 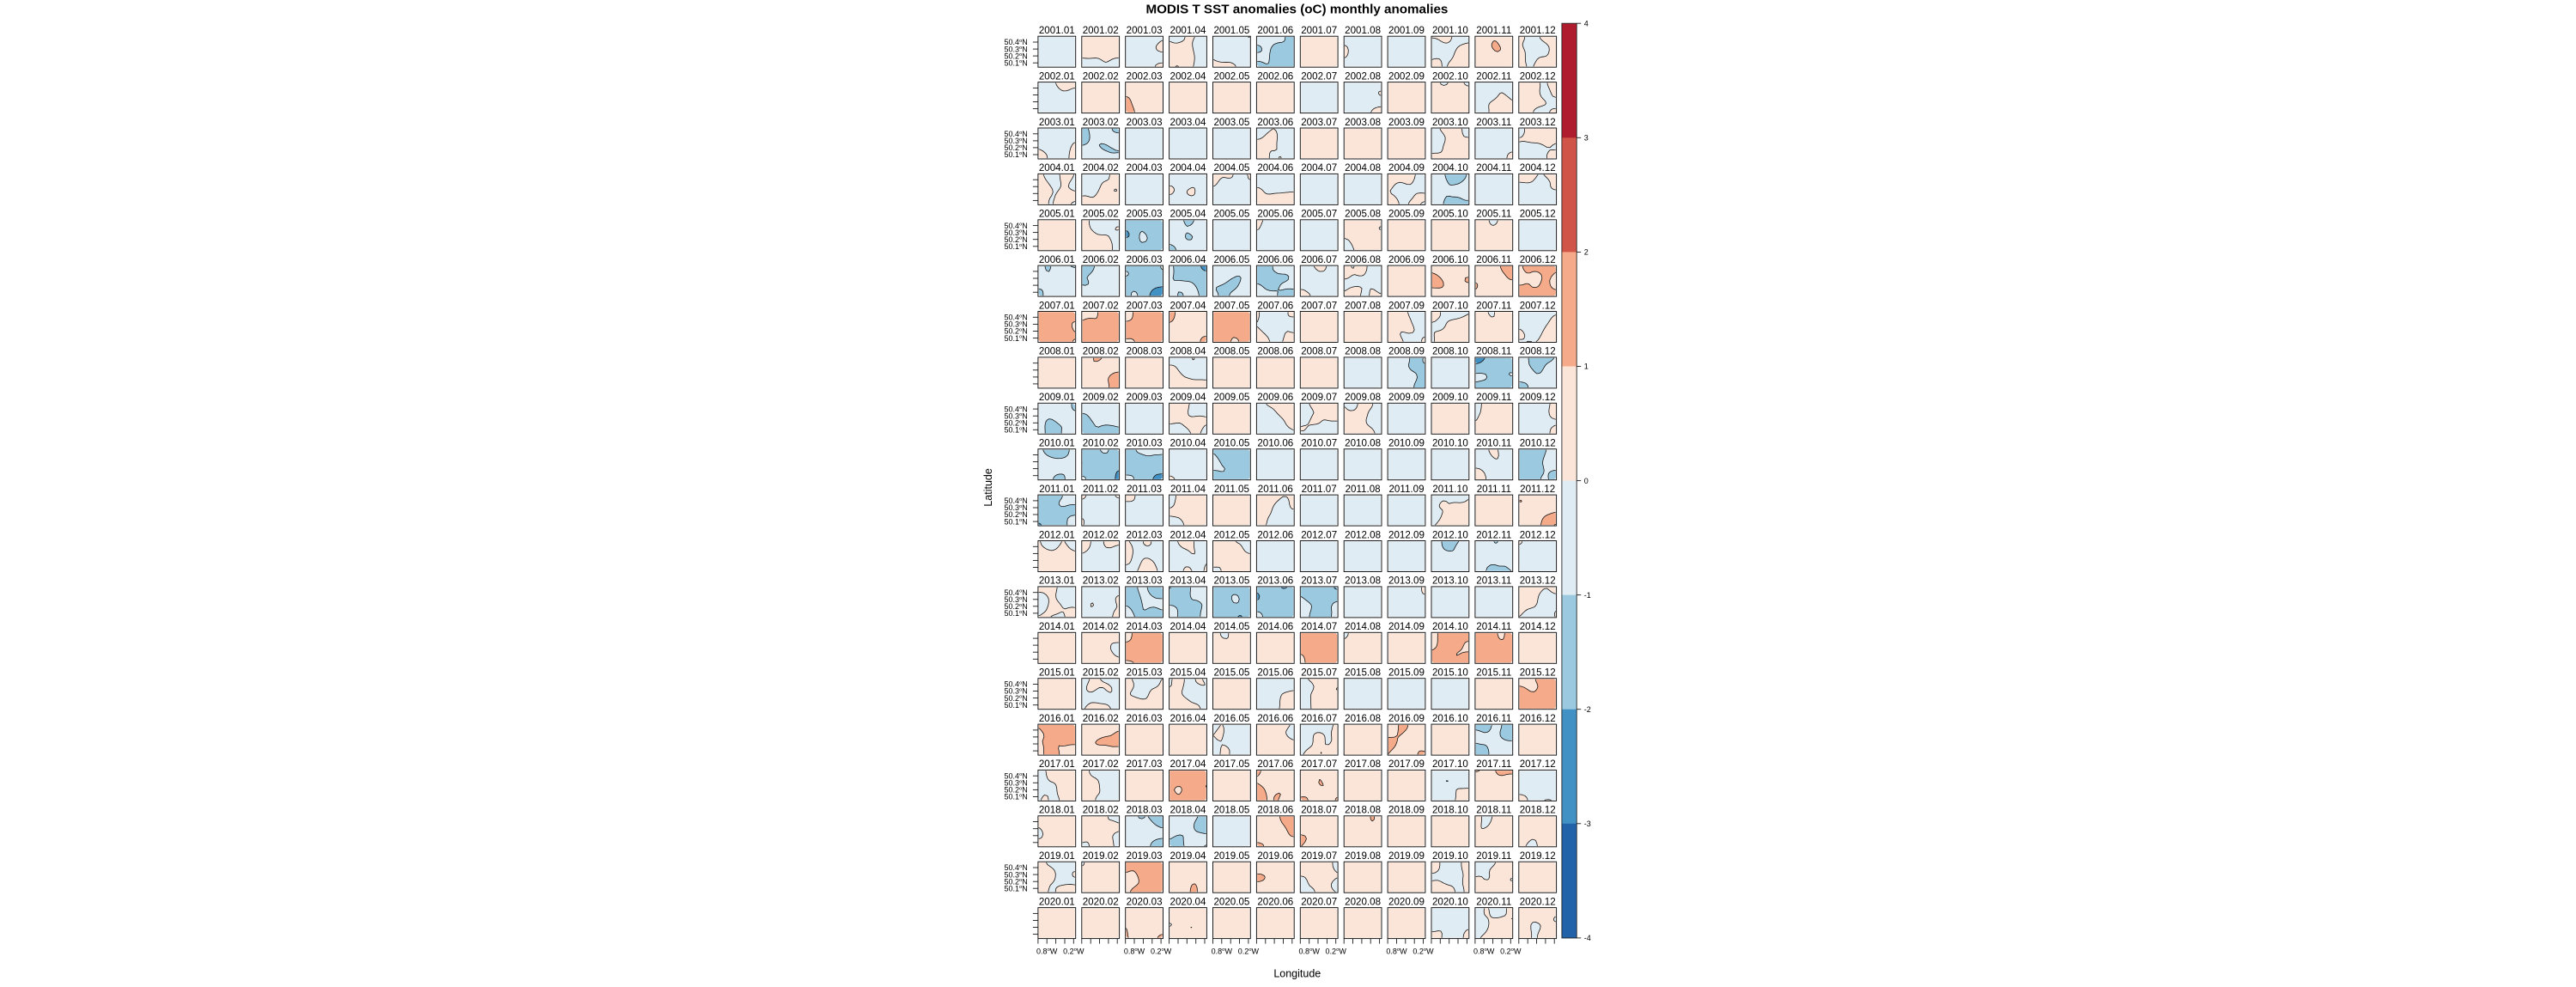 What do you see at coordinates (1145, 444) in the screenshot?
I see `svg-text: 2010.03` at bounding box center [1145, 444].